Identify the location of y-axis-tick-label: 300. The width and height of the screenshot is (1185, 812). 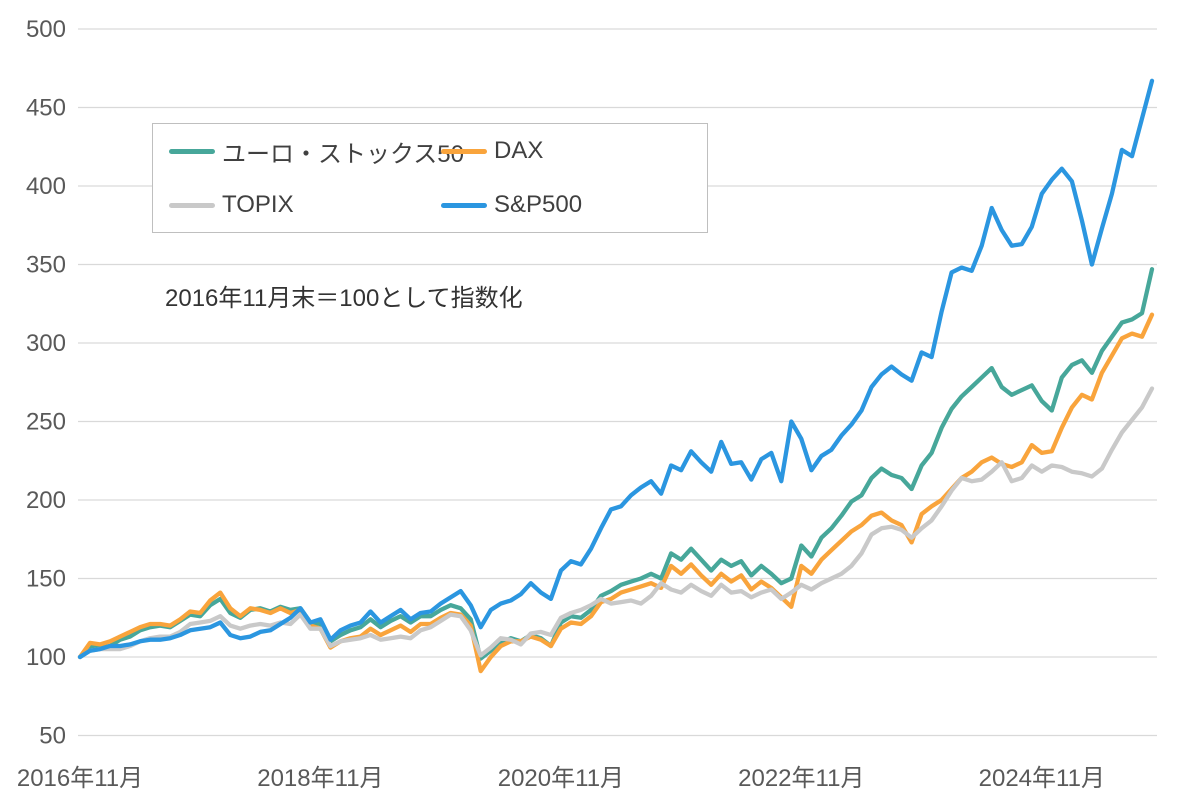
(46, 343).